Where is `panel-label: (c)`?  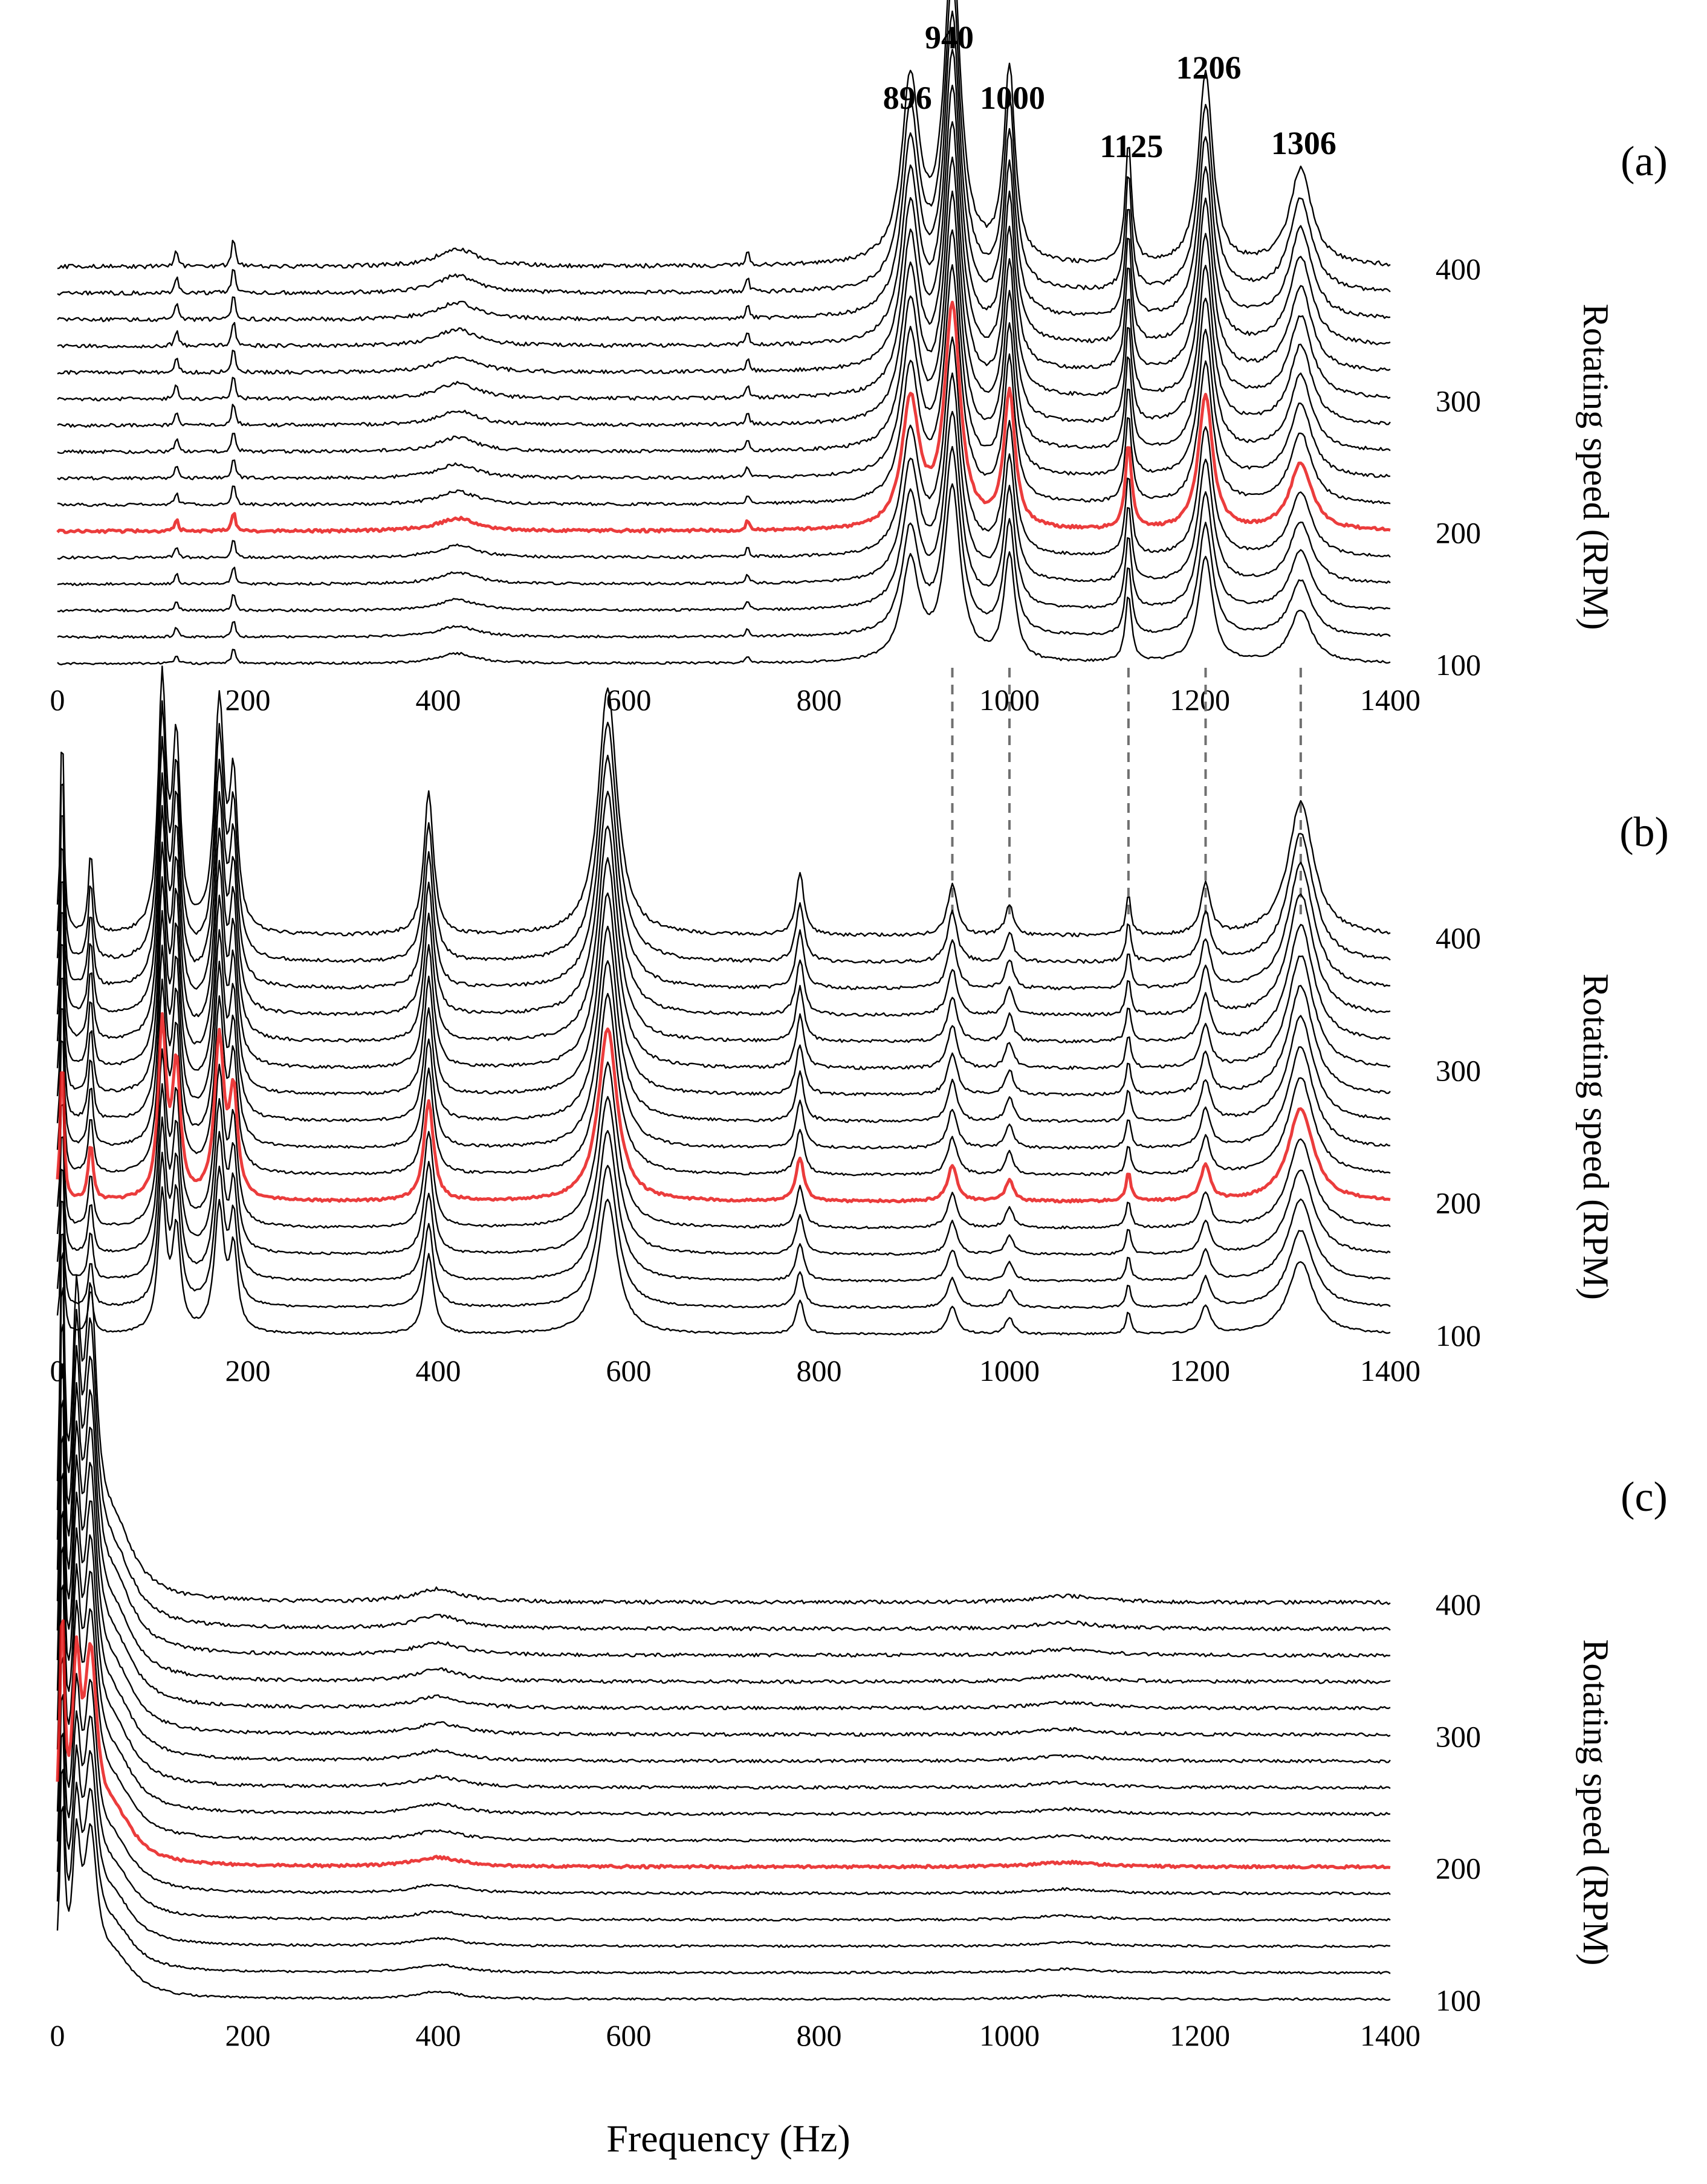 panel-label: (c) is located at coordinates (1645, 1497).